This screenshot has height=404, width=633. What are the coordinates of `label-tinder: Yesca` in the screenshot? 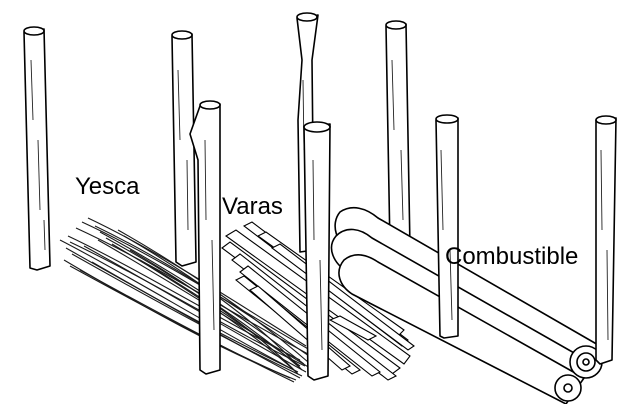 It's located at (107, 186).